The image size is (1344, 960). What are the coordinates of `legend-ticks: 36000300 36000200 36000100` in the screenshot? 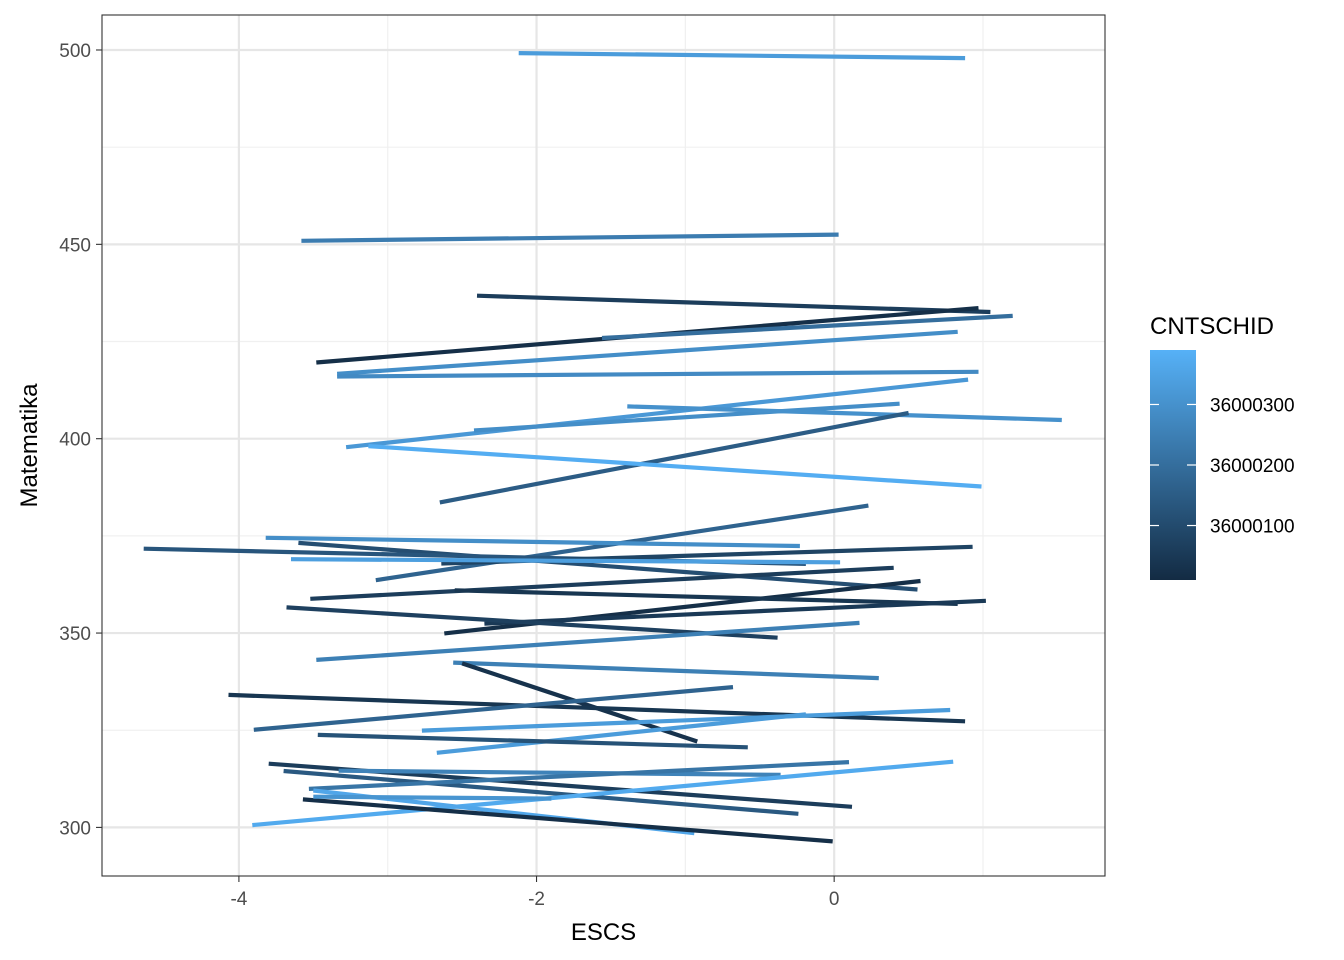 It's located at (1222, 466).